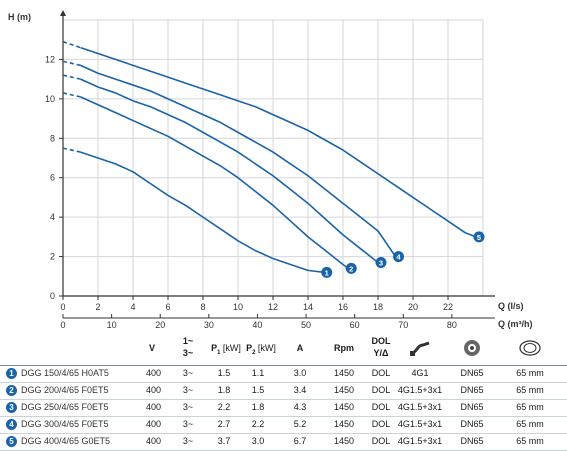 The image size is (567, 451). What do you see at coordinates (258, 424) in the screenshot?
I see `cell-p2: 2.2` at bounding box center [258, 424].